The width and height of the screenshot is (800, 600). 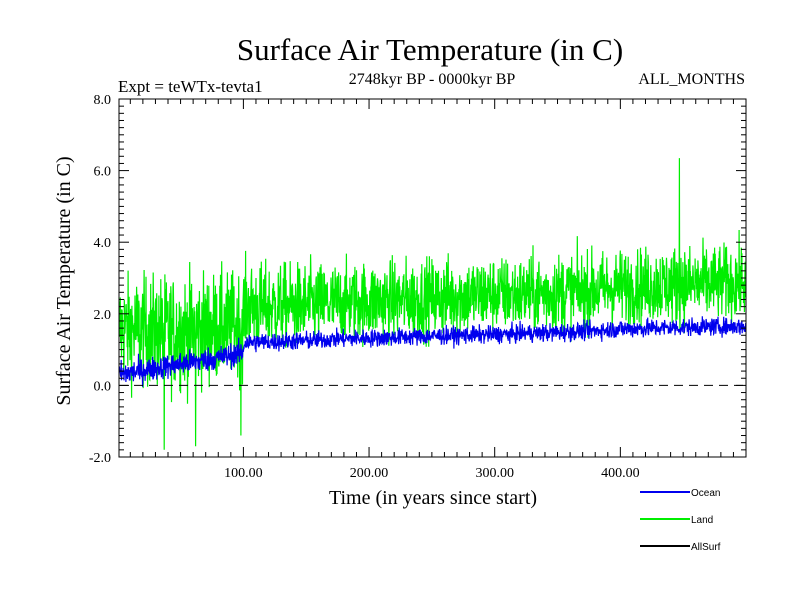 I want to click on legend-item-land: Land, so click(x=676, y=520).